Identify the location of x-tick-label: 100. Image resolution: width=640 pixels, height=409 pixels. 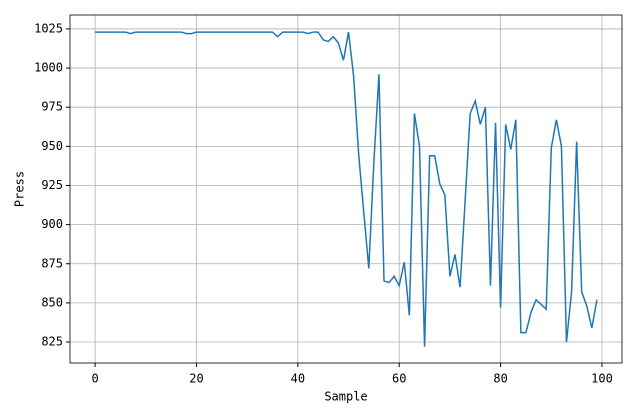
(602, 379).